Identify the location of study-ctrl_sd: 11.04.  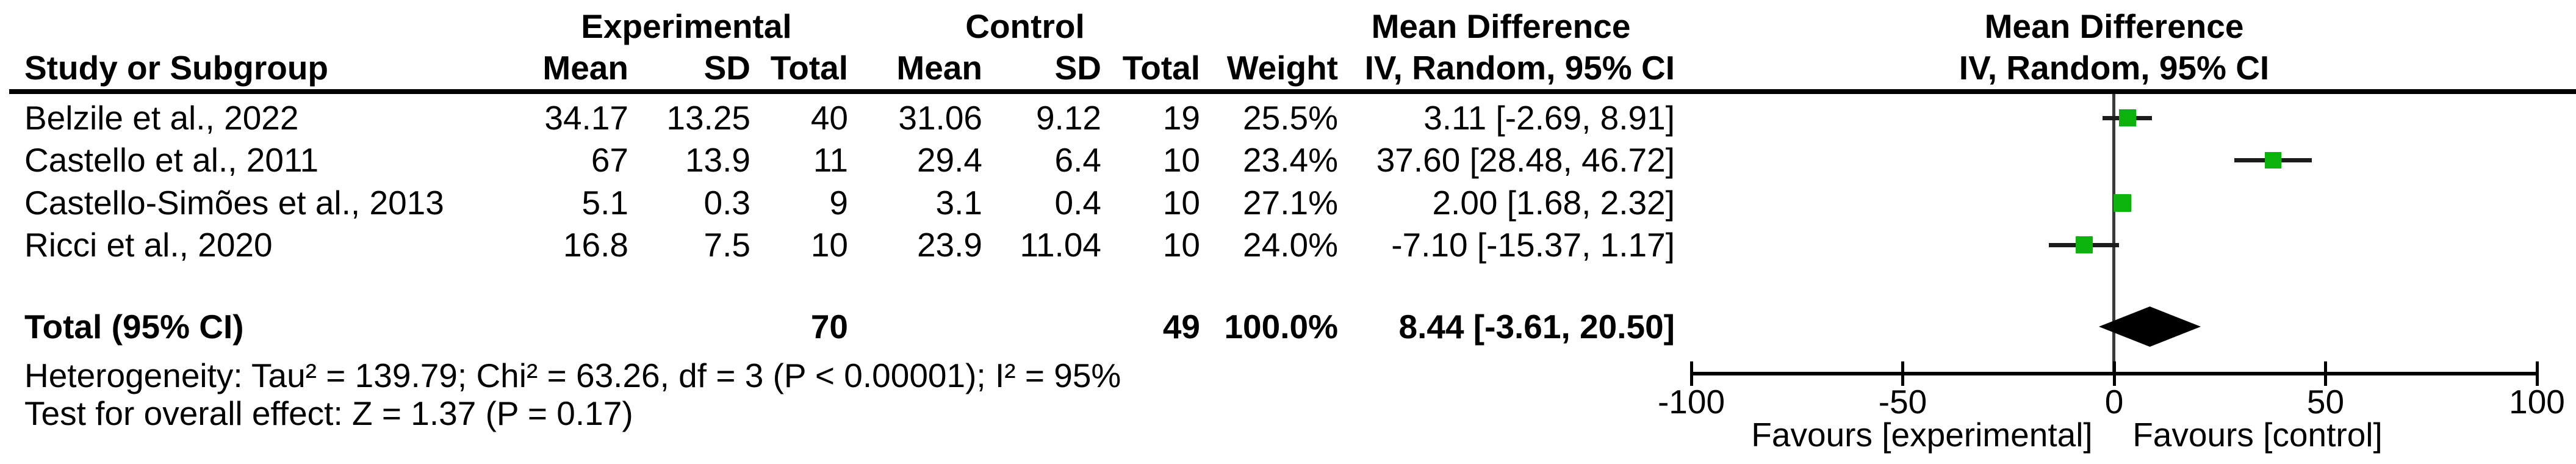
(1060, 245).